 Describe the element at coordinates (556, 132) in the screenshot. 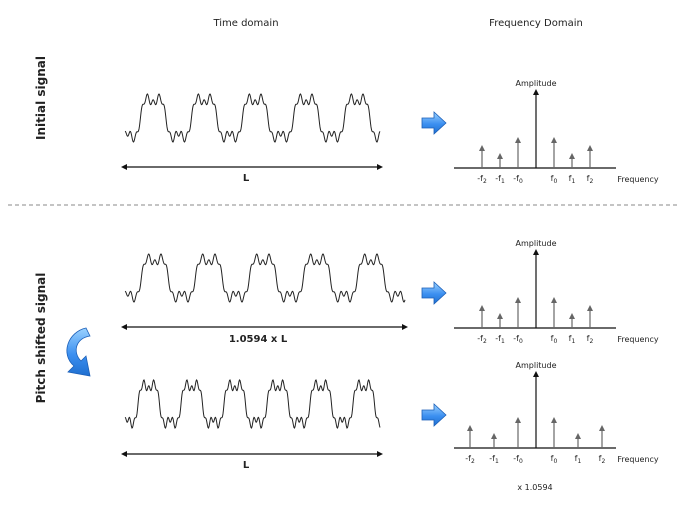

I see `spectrum-initial: Amplitude Frequency -f2 -f1 -f0 f0 f1 f2` at that location.